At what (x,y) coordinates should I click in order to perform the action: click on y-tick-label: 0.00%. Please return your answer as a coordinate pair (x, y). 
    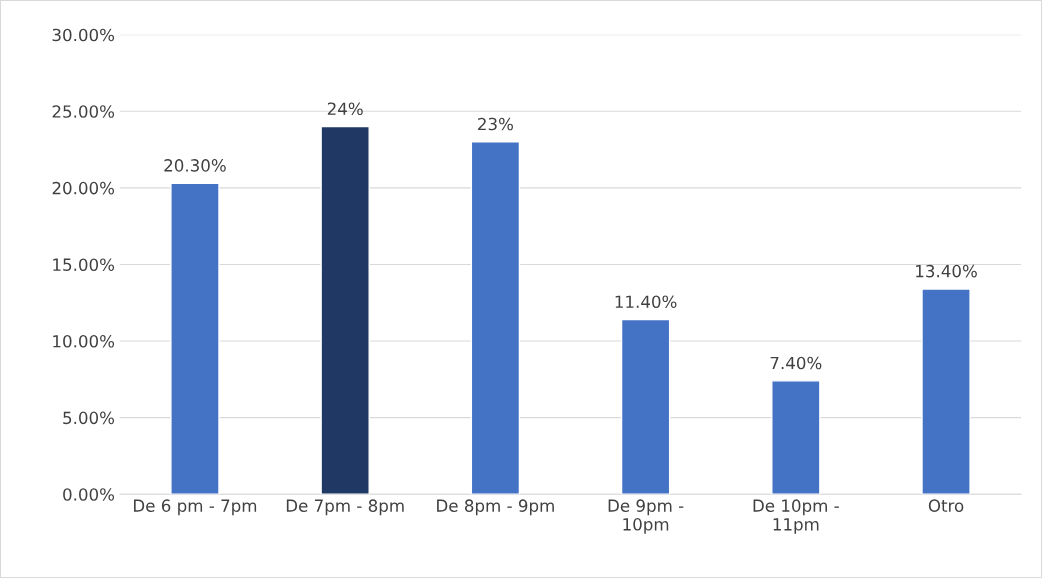
    Looking at the image, I should click on (89, 494).